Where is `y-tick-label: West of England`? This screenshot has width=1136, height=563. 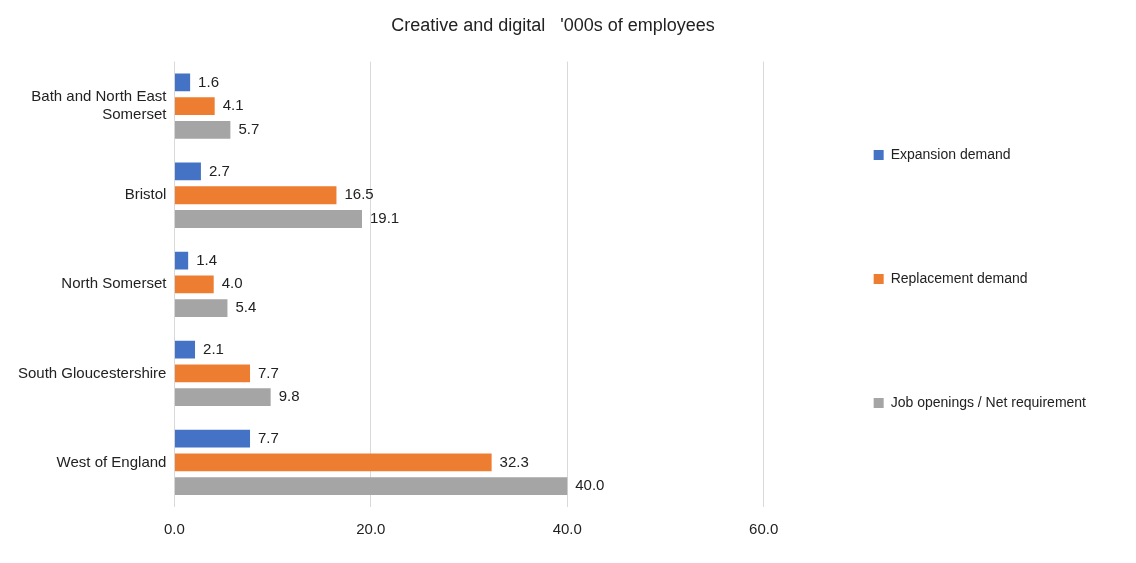
y-tick-label: West of England is located at coordinates (111, 461).